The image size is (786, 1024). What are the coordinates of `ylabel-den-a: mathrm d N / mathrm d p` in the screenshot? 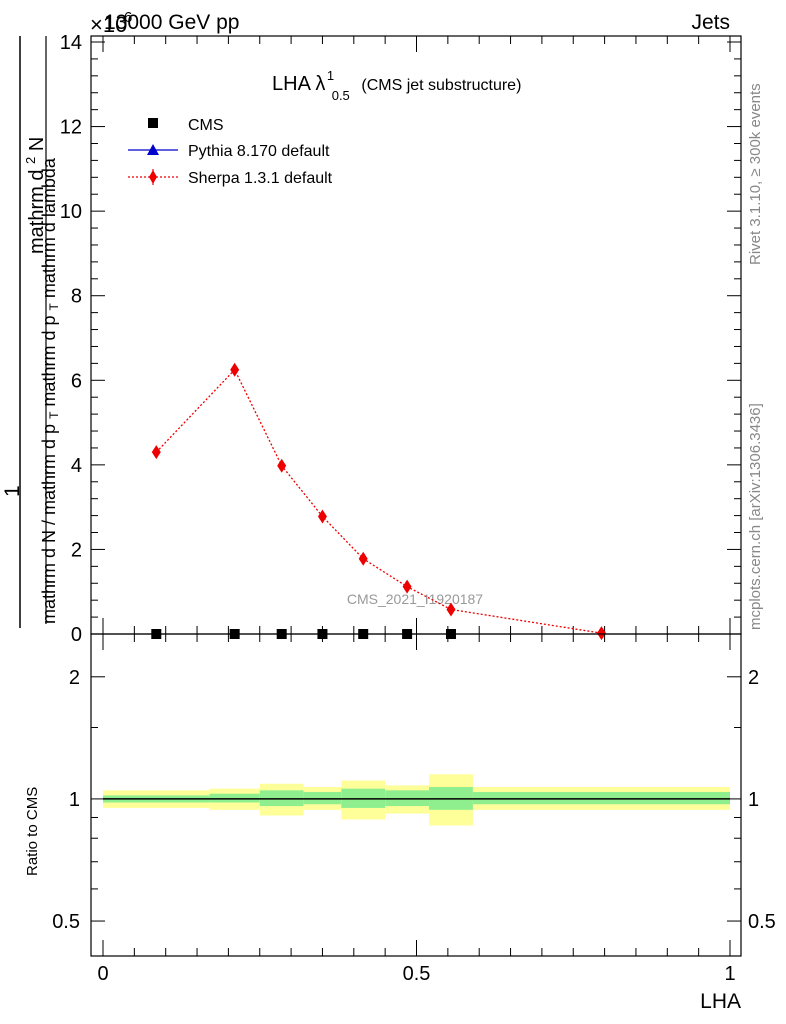 It's located at (49, 524).